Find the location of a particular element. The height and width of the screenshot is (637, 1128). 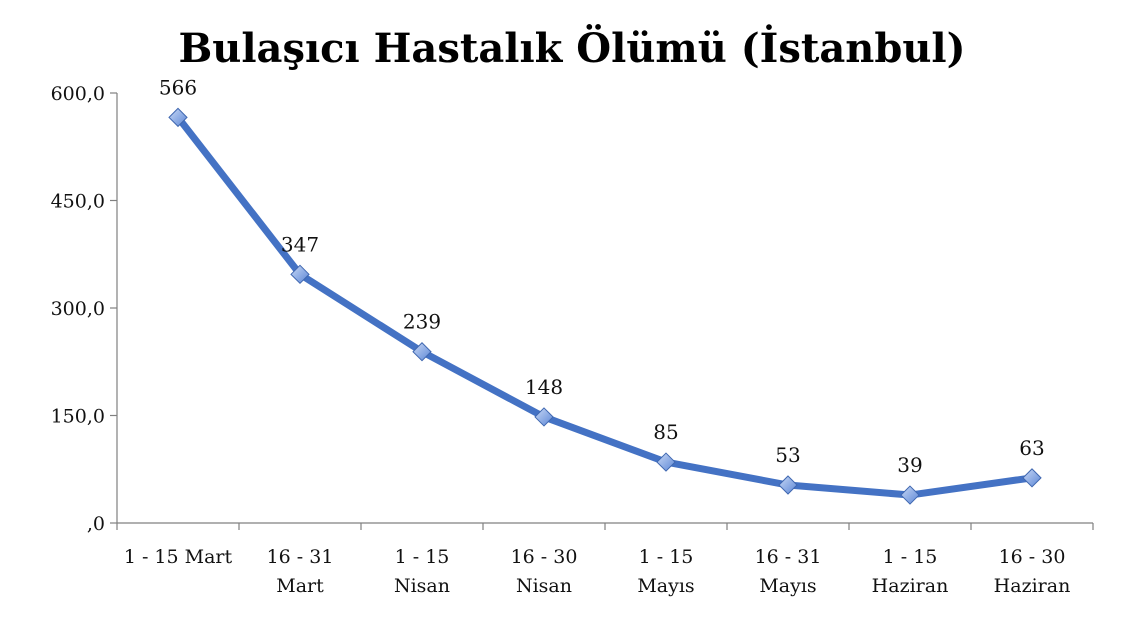

y-tick-label: 450,0 is located at coordinates (78, 202).